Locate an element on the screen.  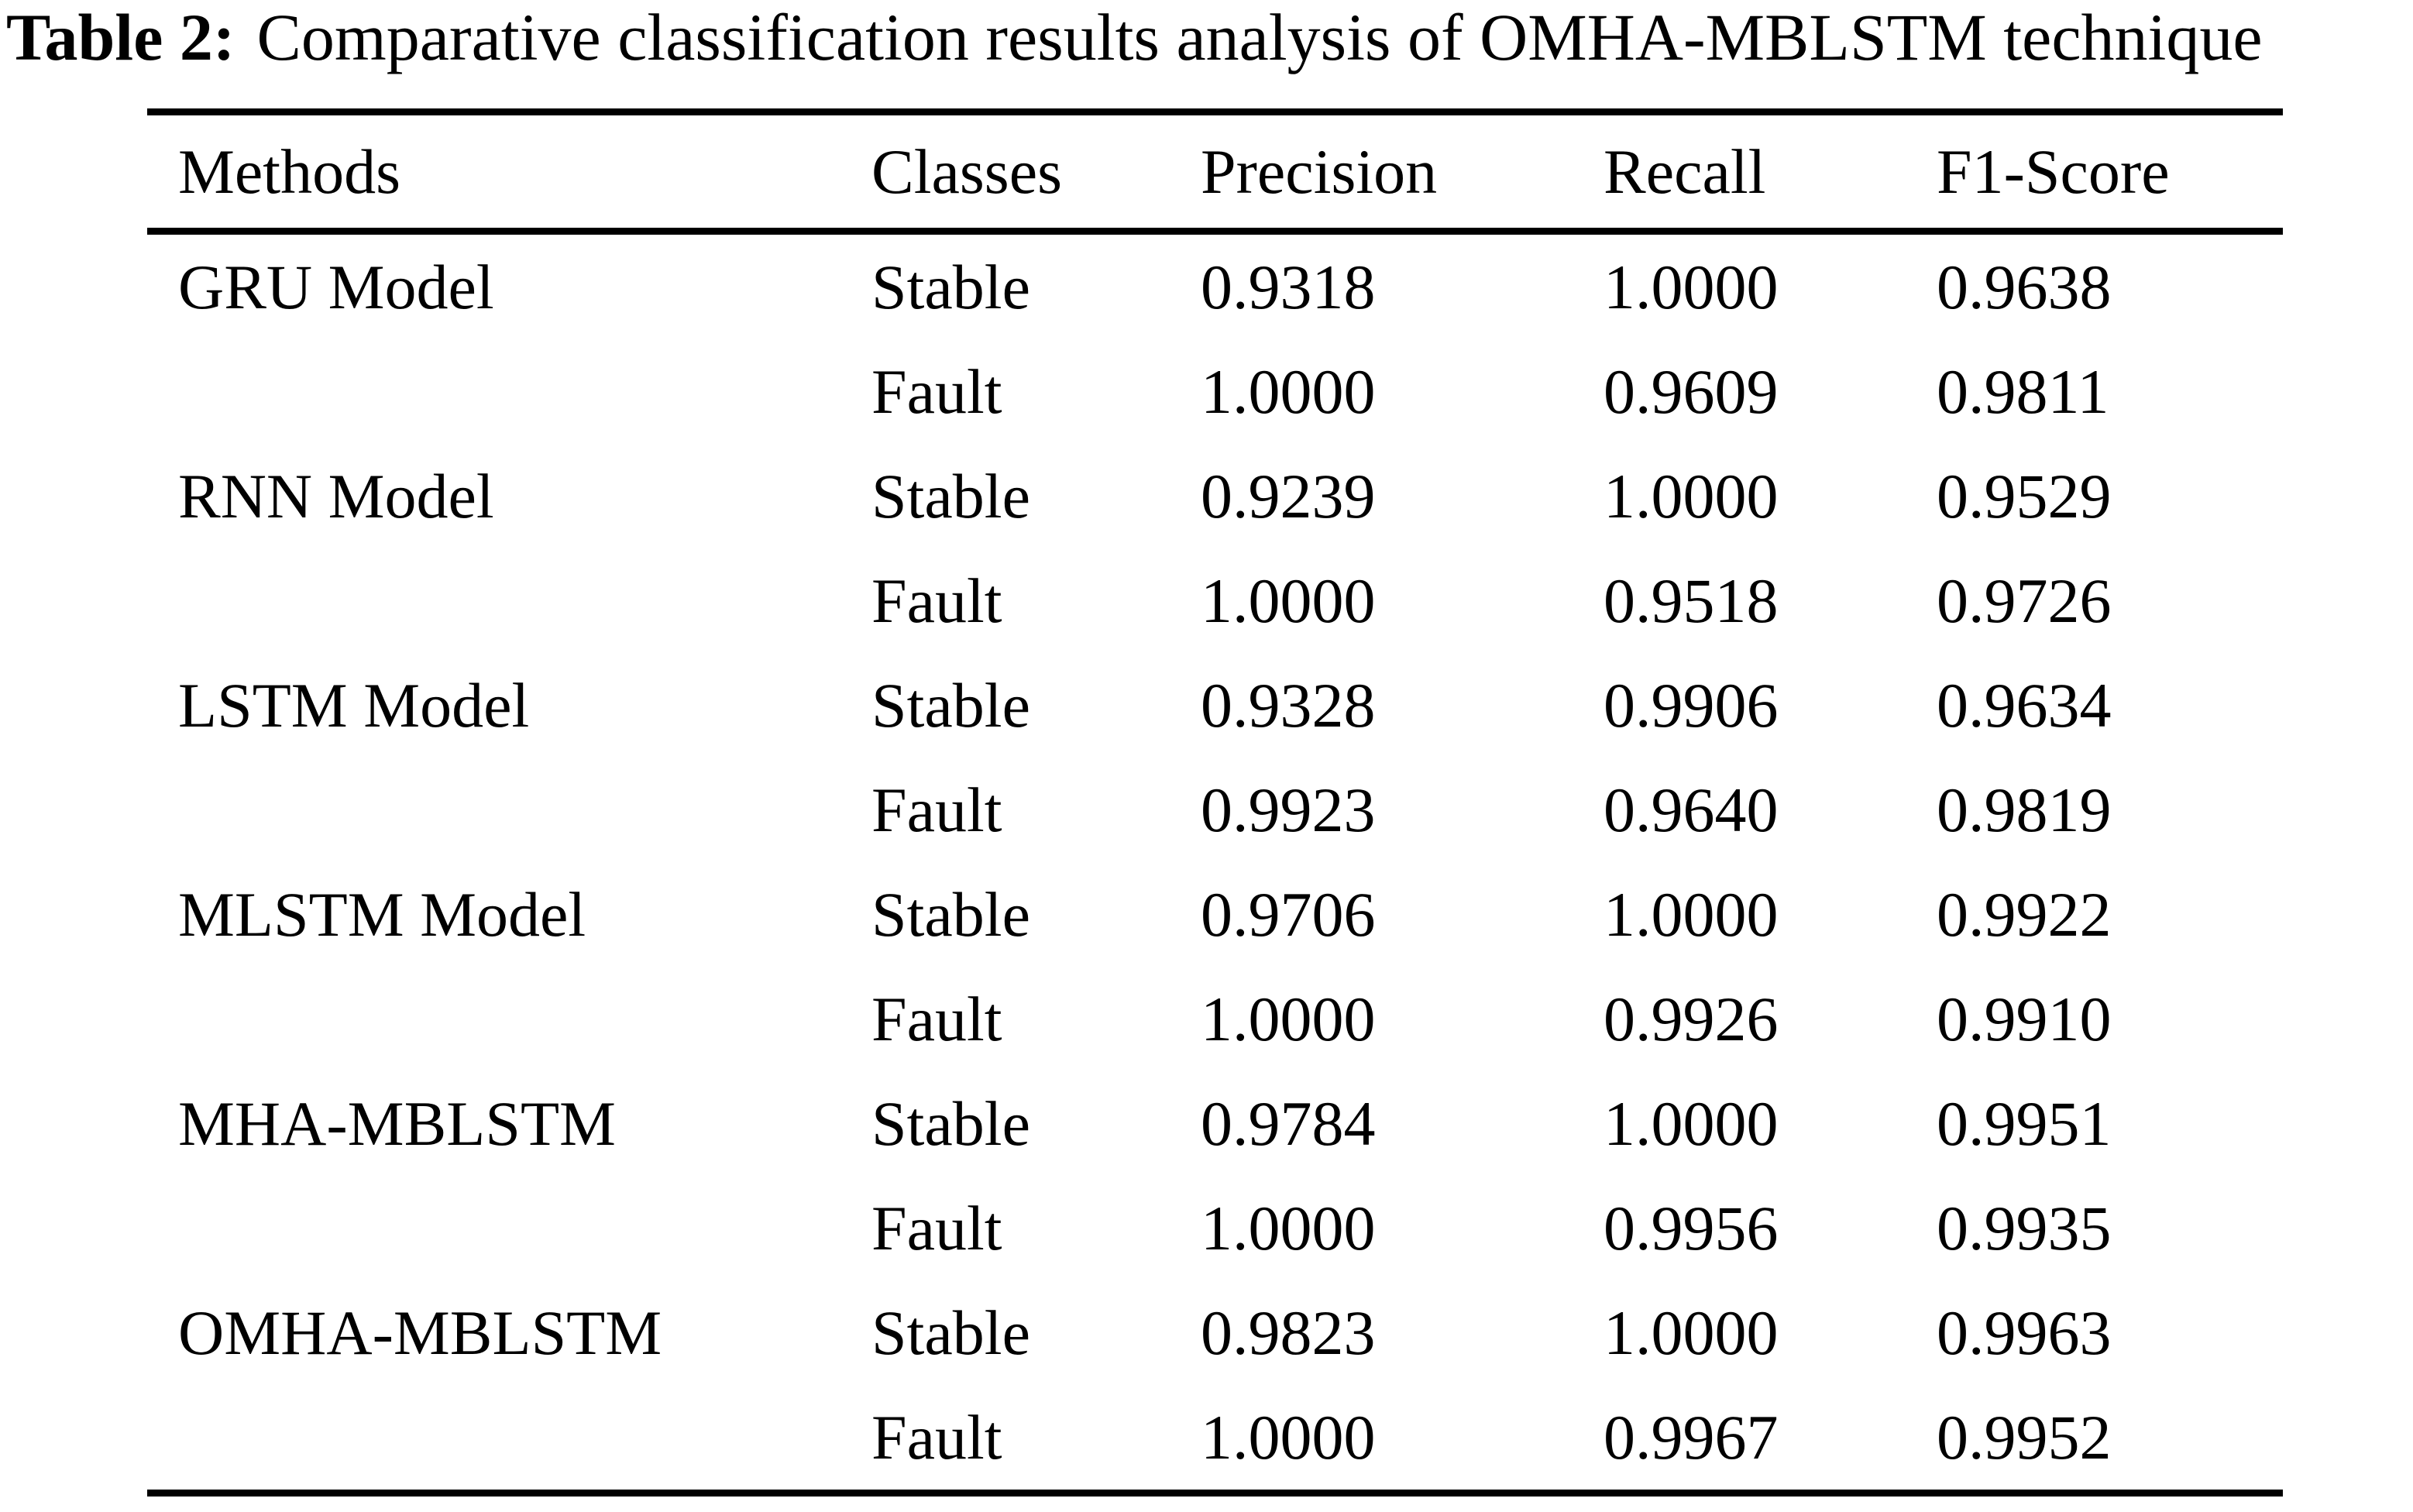
table-row: MHA-MBLSTM Stable 0.9784 1.0000 0.9951 is located at coordinates (1215, 1123).